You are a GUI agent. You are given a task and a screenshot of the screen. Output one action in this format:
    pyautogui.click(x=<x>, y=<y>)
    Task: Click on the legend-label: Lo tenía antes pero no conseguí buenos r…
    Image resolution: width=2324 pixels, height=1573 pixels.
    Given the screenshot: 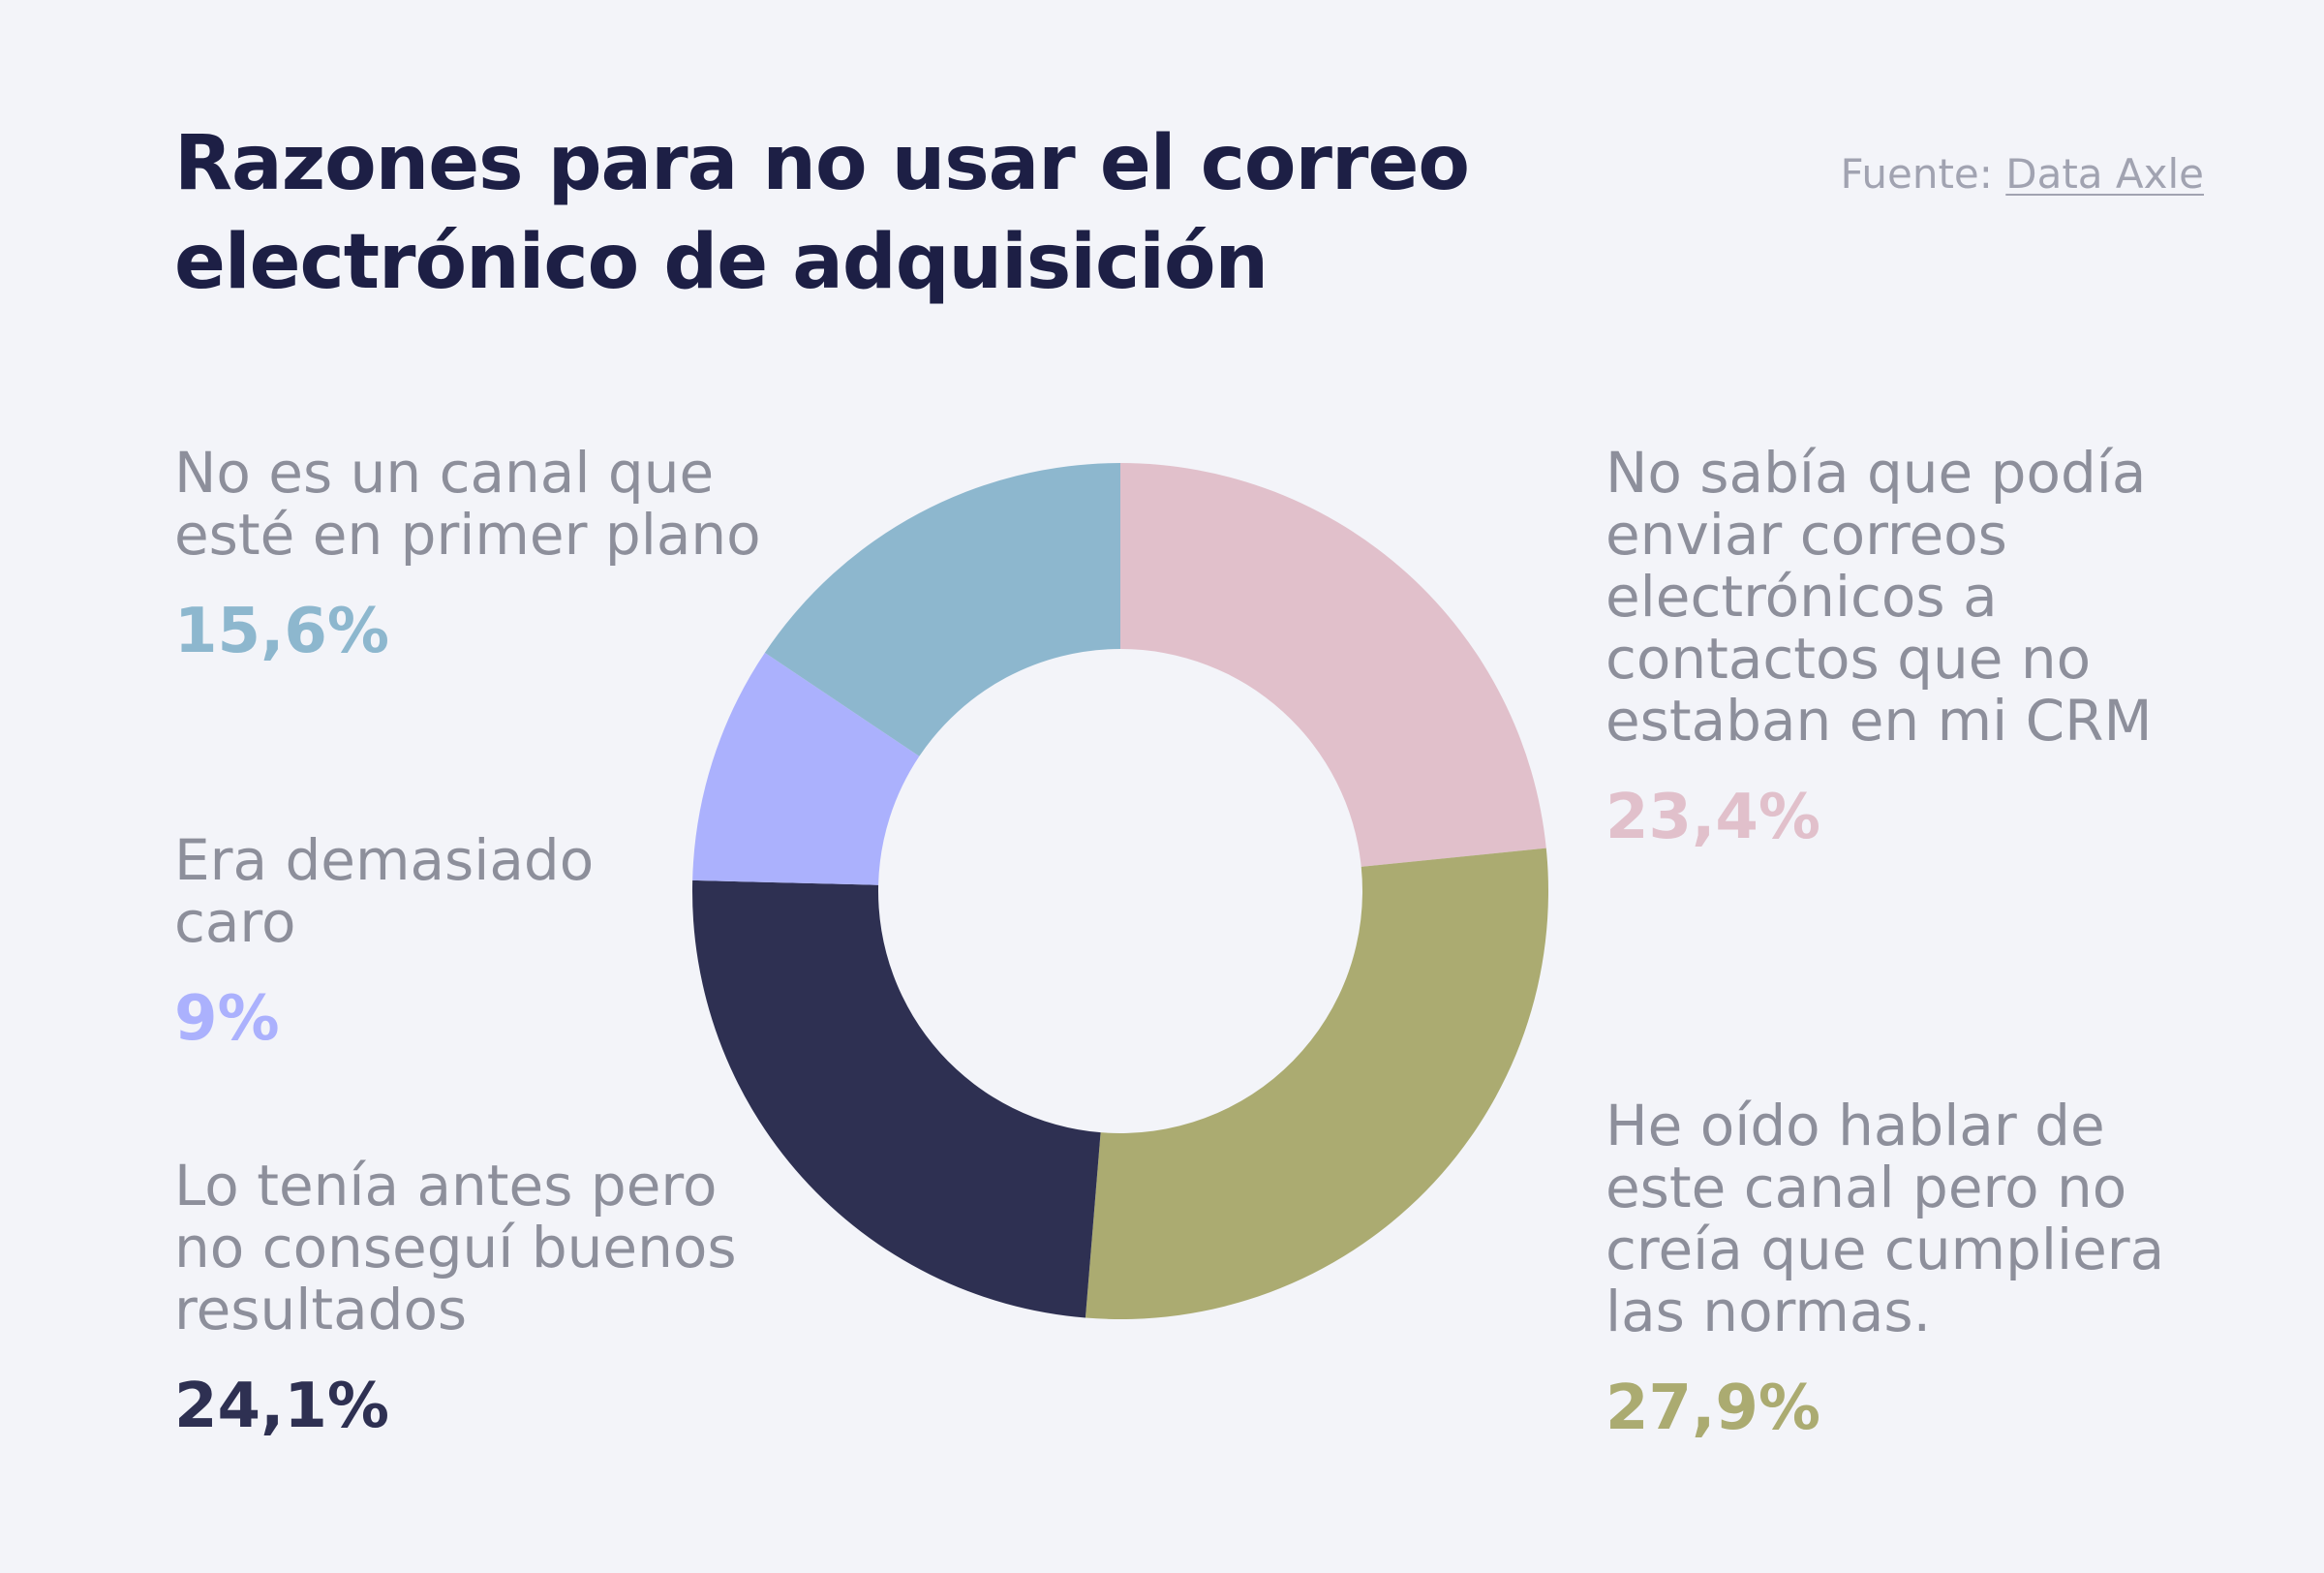 What is the action you would take?
    pyautogui.click(x=456, y=1248)
    